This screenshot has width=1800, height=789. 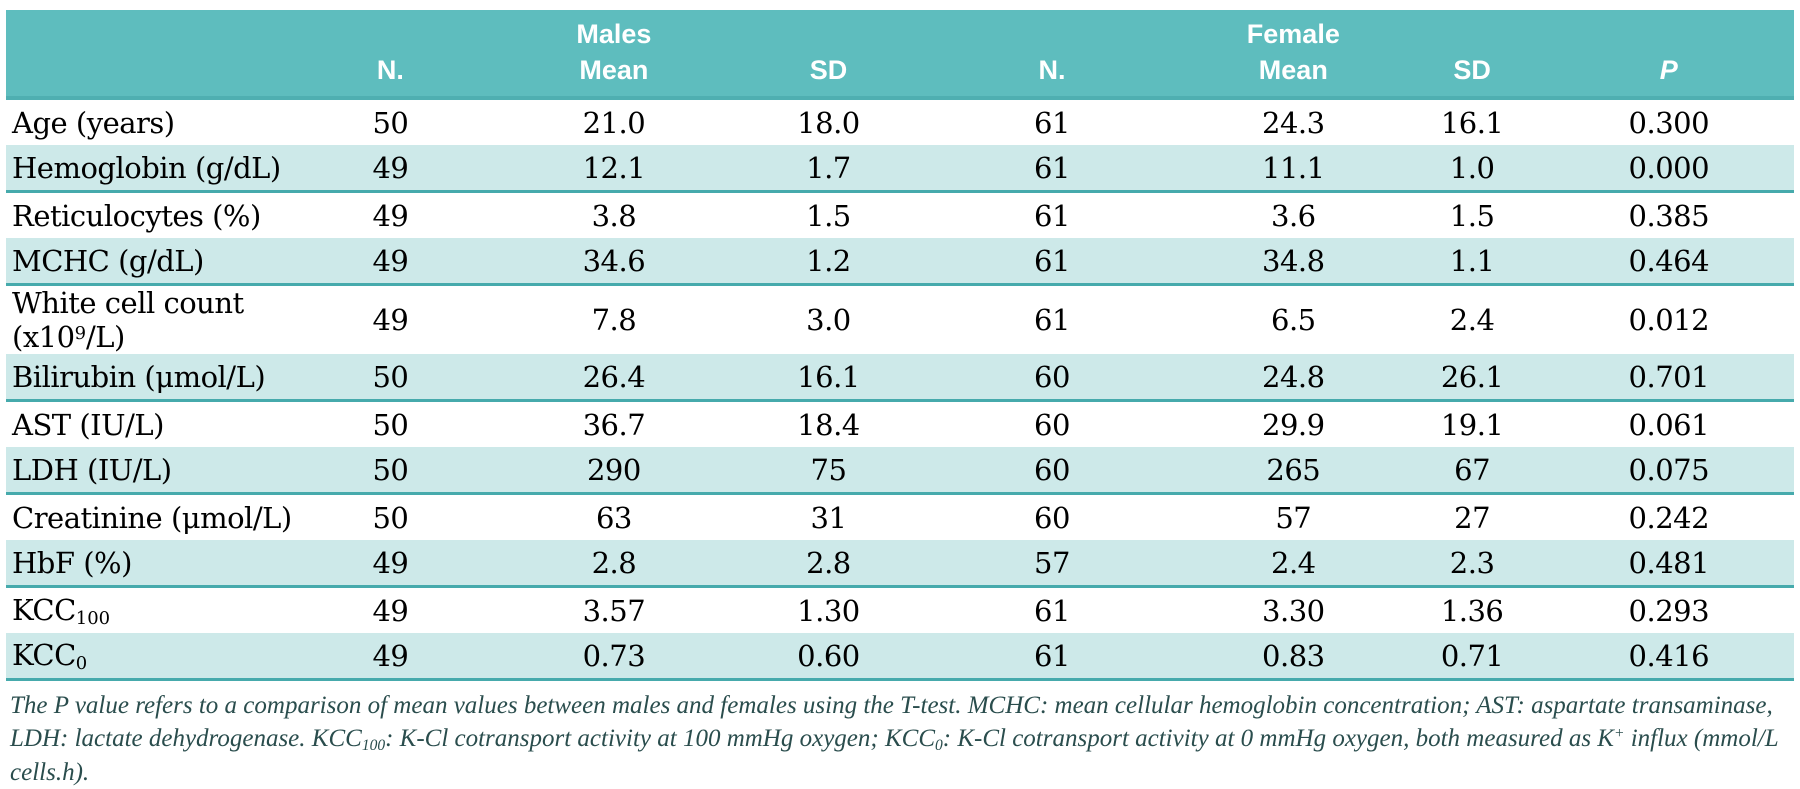 I want to click on cell-value: 0.73, so click(x=614, y=657).